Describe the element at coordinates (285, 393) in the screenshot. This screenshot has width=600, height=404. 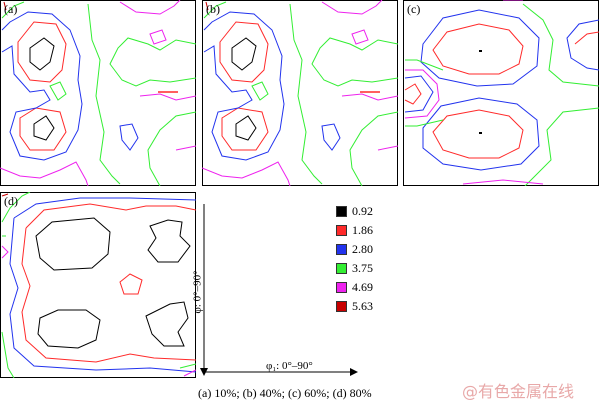
I see `figure-caption: (a) 10%; (b) 40%; (c) 60%; (d) 80%` at that location.